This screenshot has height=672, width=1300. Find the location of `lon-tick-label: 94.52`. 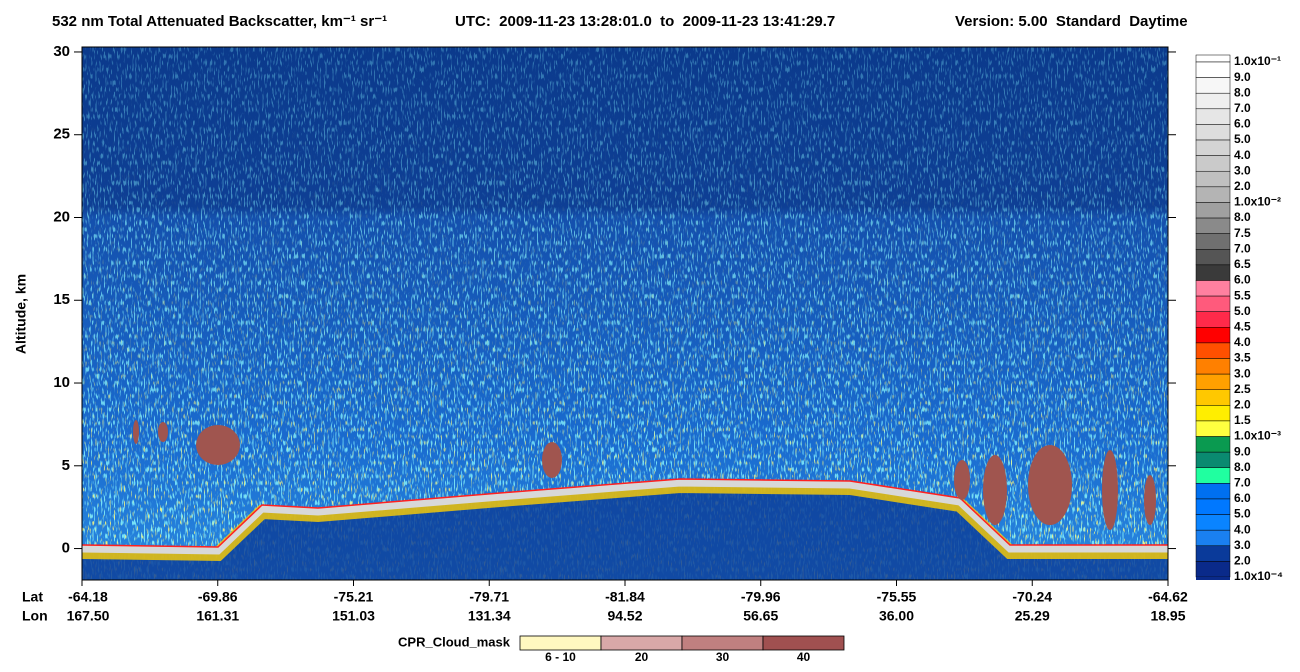

lon-tick-label: 94.52 is located at coordinates (624, 616).